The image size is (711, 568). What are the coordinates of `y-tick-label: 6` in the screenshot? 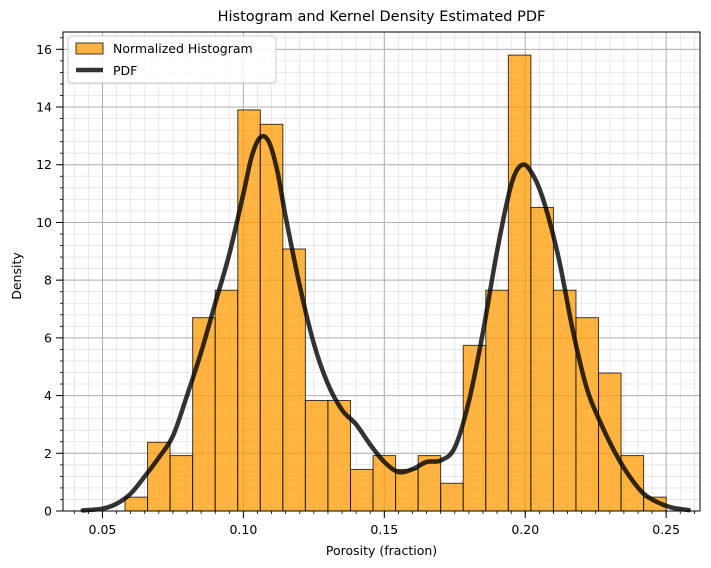 It's located at (48, 337).